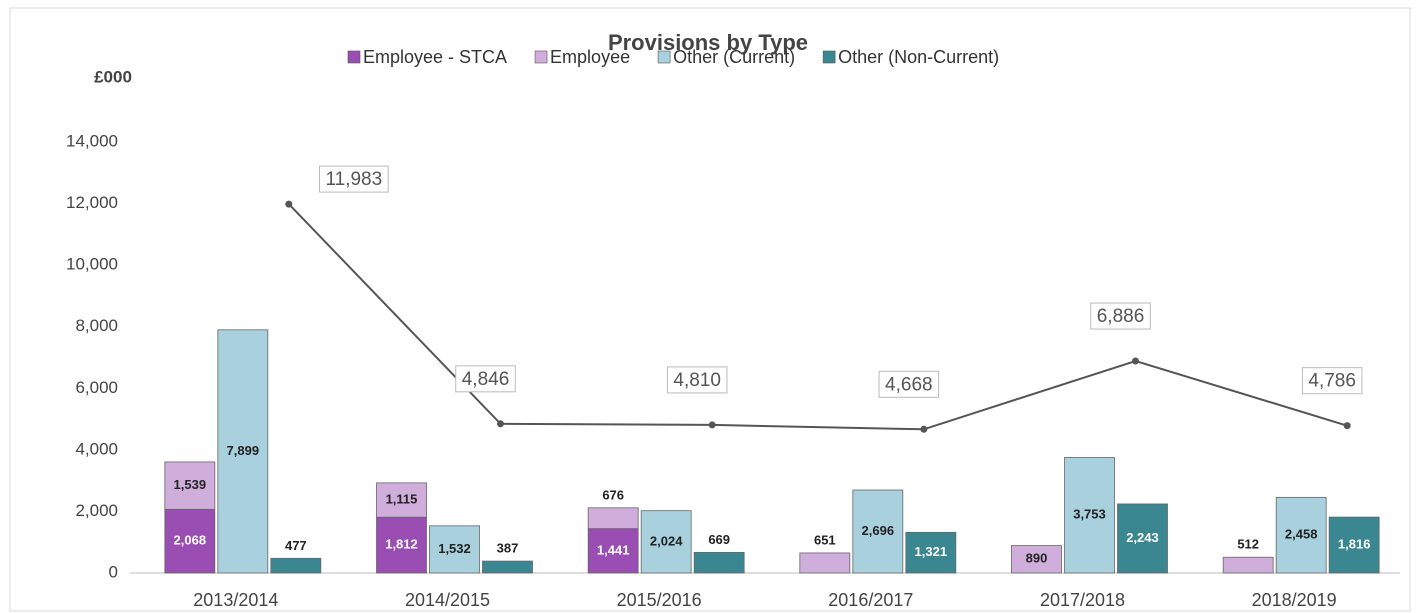 The width and height of the screenshot is (1417, 613). What do you see at coordinates (708, 42) in the screenshot?
I see `chart-title: Provisions by Type` at bounding box center [708, 42].